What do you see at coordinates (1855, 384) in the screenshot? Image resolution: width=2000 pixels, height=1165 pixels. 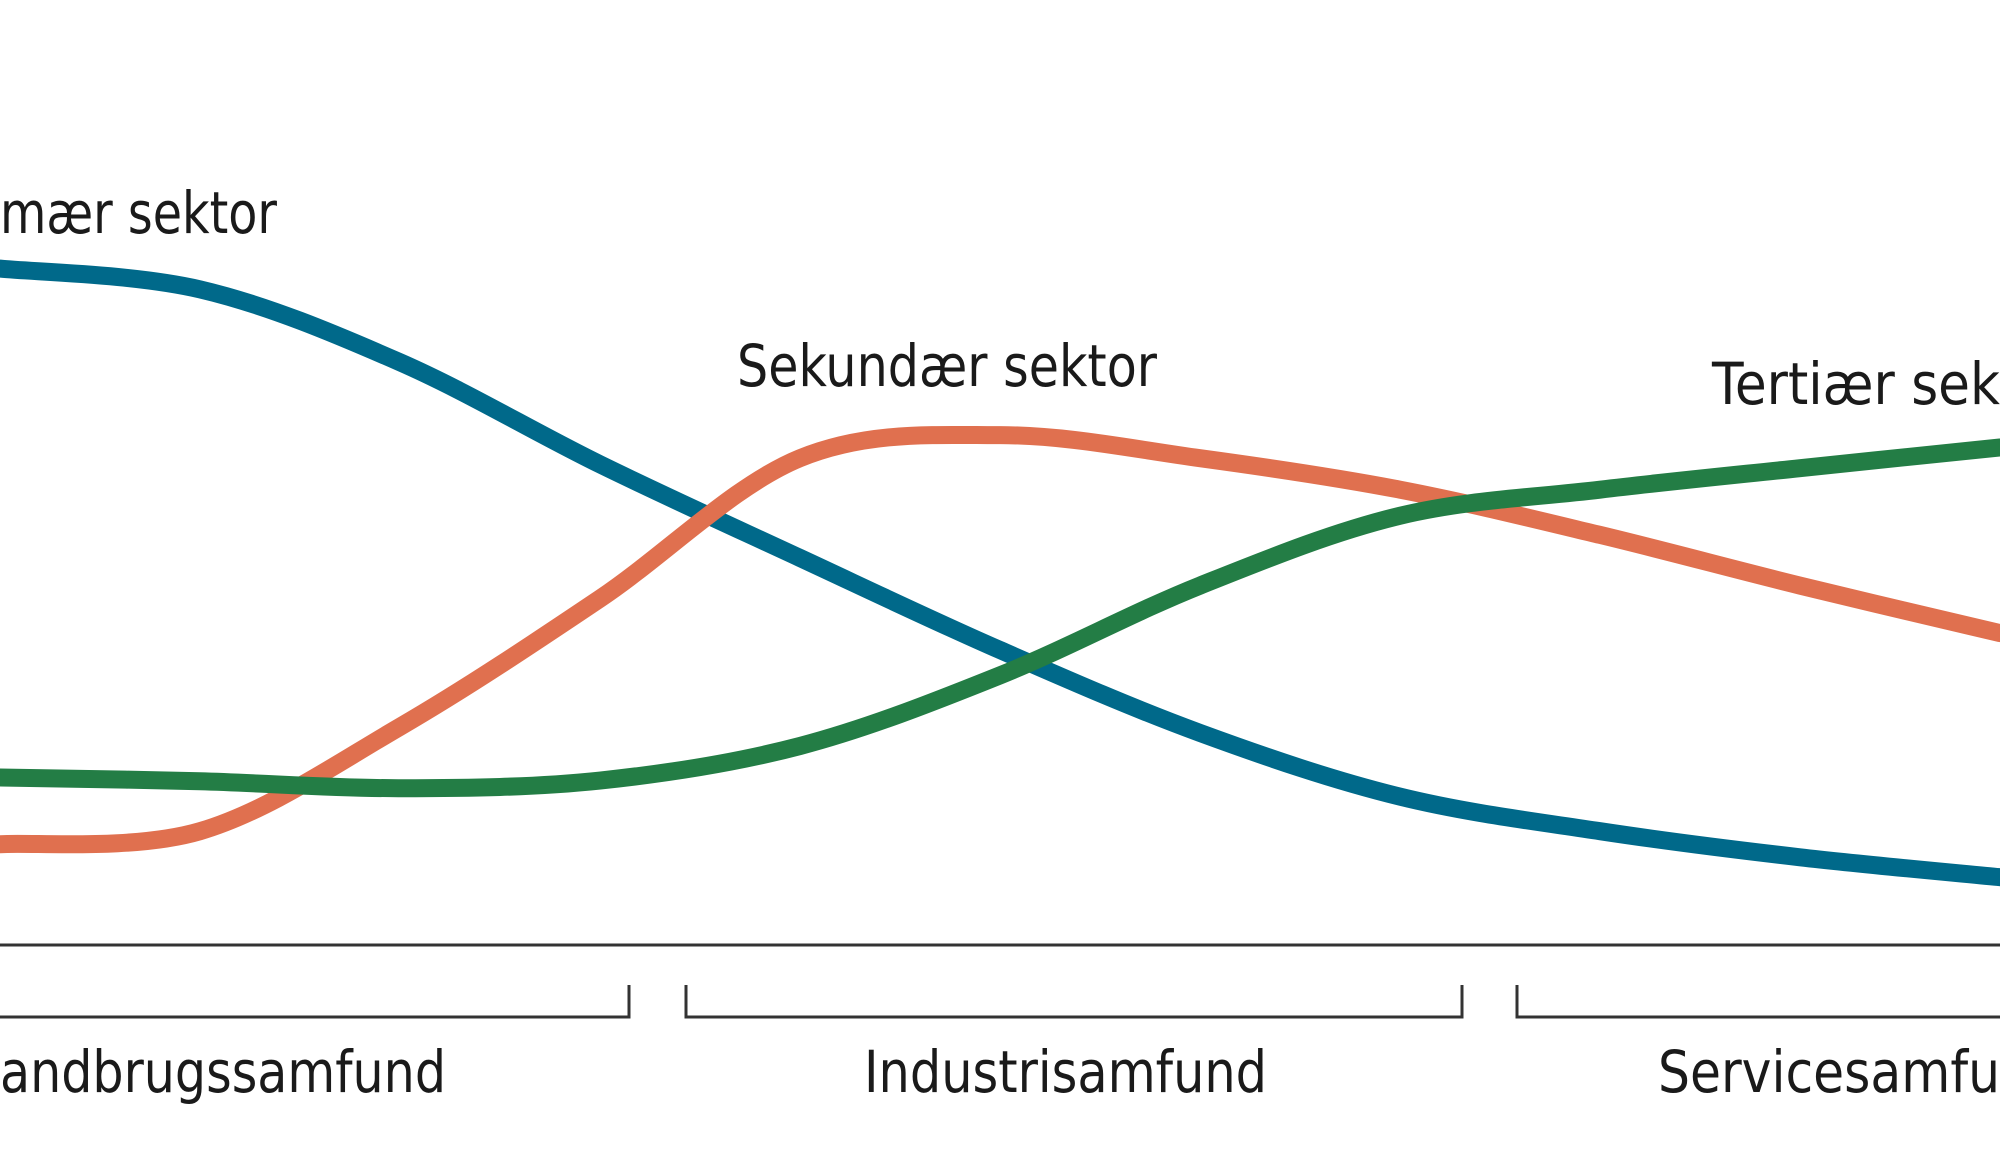 I see `series-label: Tertiær sek` at bounding box center [1855, 384].